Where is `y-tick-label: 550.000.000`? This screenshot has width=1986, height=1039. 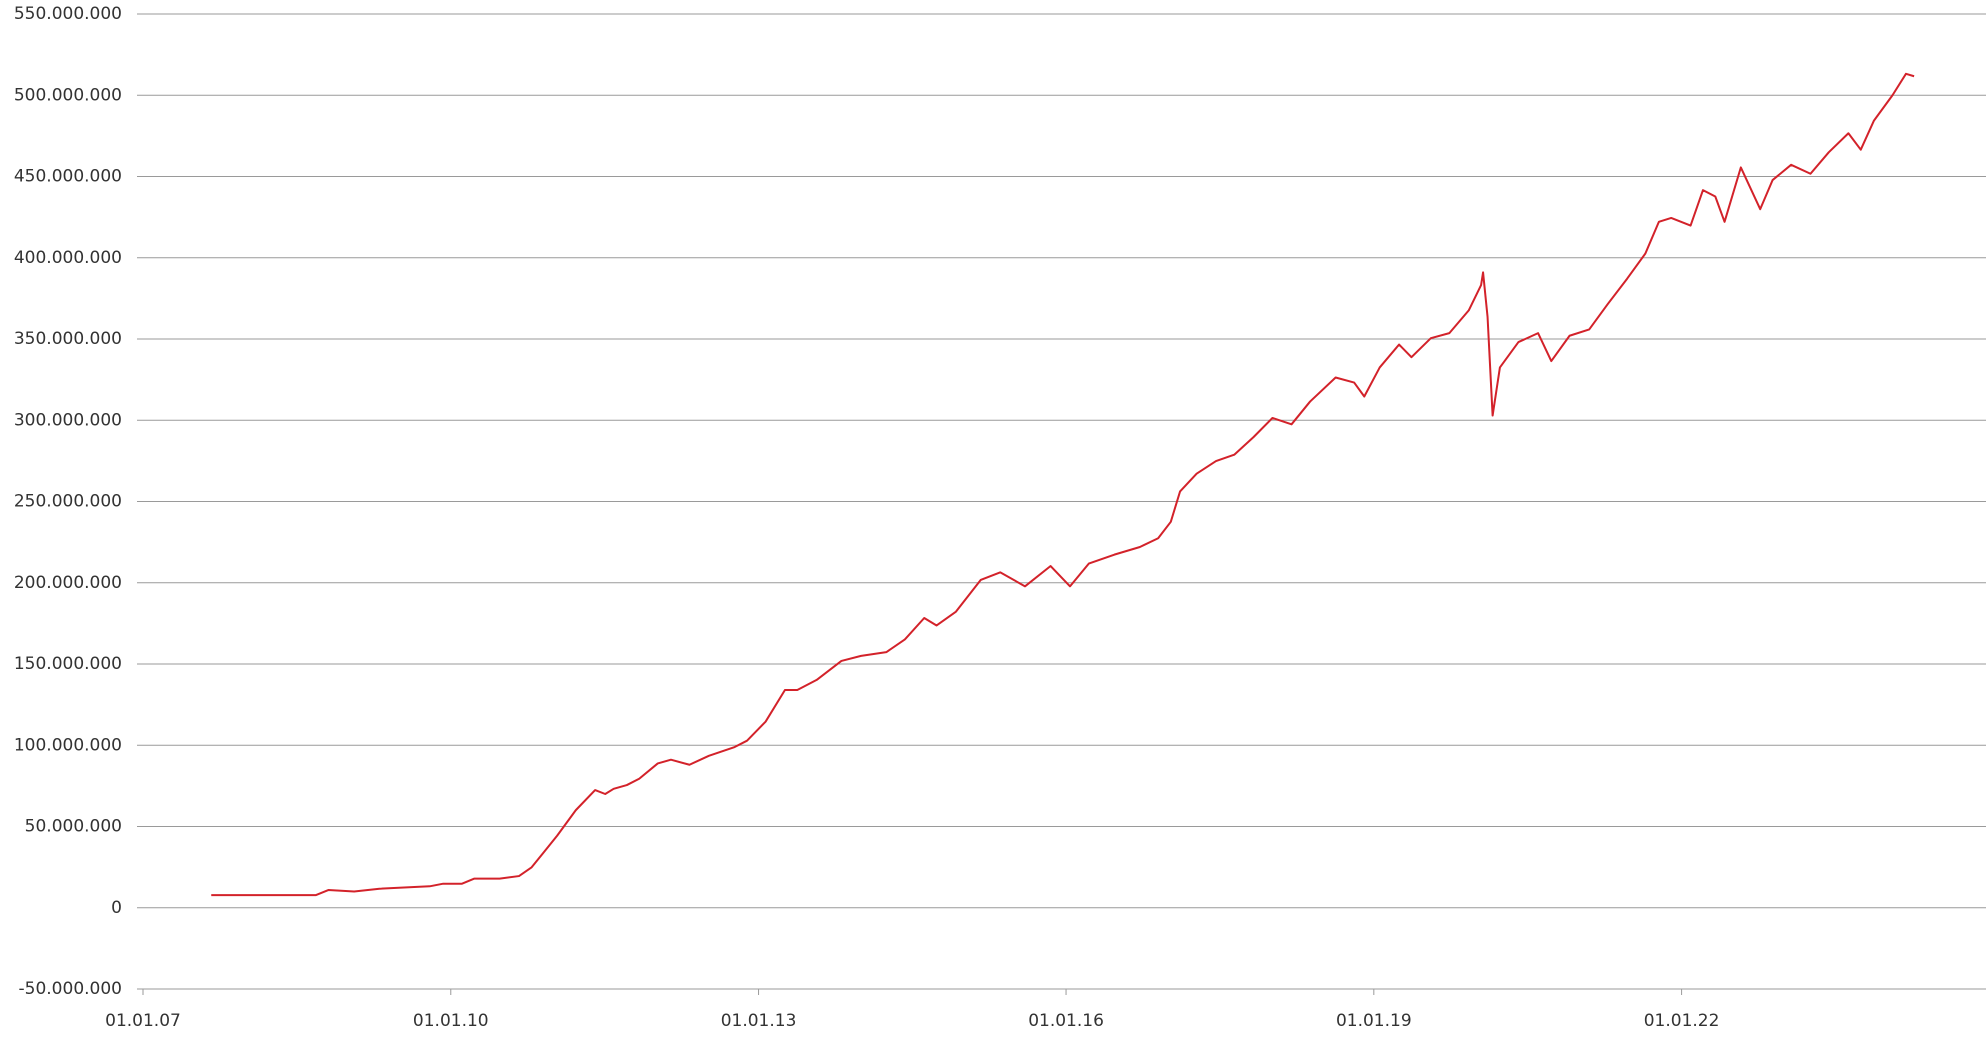 y-tick-label: 550.000.000 is located at coordinates (68, 14).